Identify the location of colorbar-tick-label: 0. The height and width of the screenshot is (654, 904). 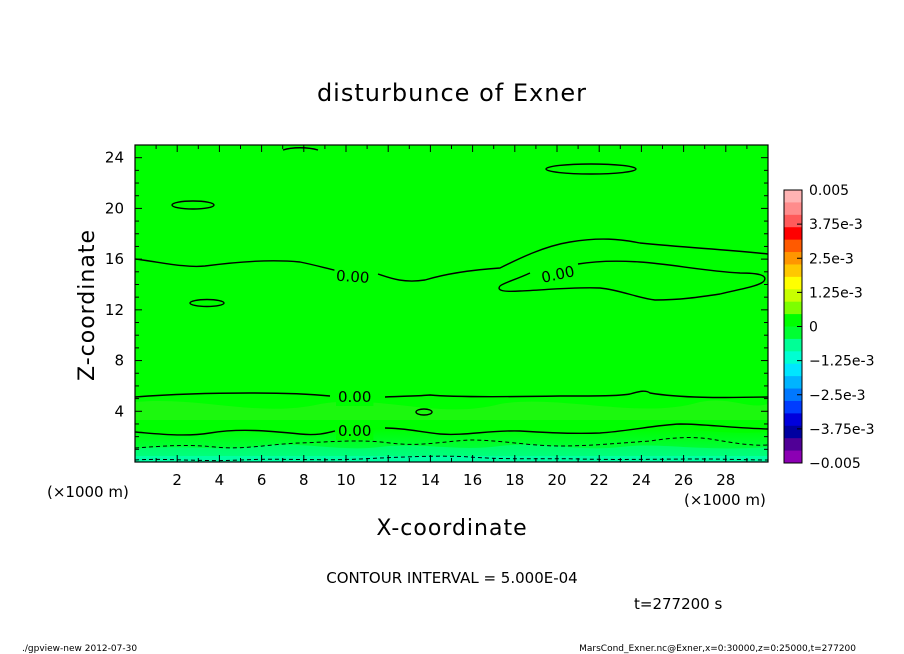
(813, 328).